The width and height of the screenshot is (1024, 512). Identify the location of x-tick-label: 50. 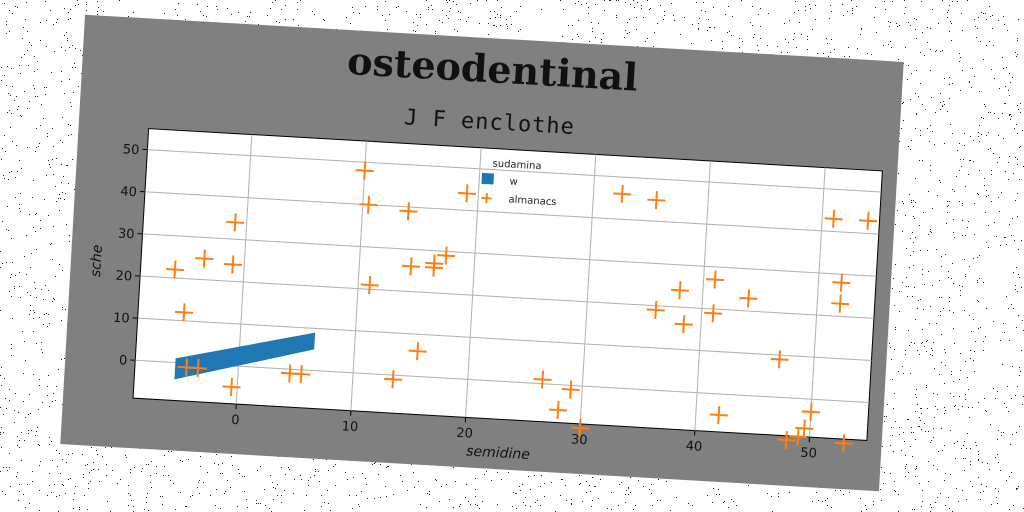
(808, 454).